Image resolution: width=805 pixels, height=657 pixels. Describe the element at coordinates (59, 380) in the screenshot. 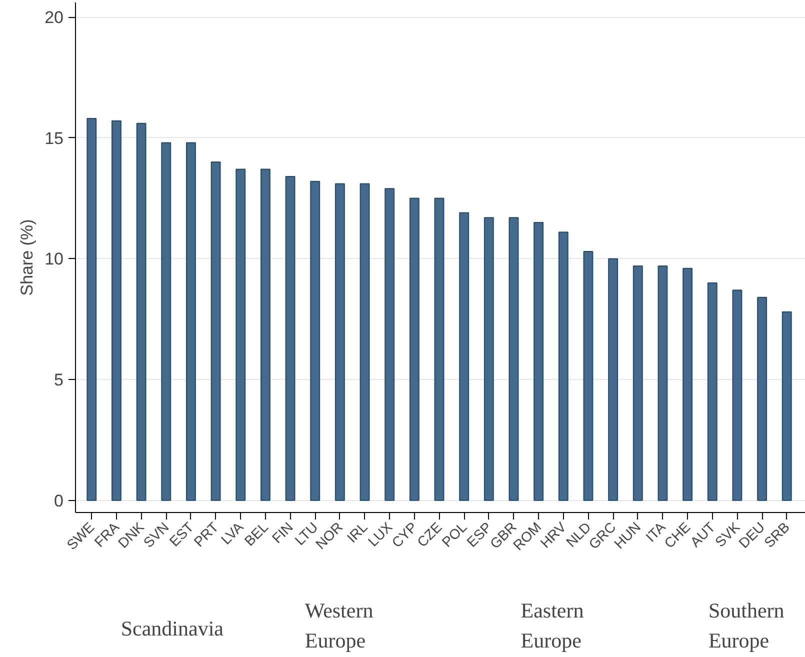

I see `y-tick-label: 5` at that location.